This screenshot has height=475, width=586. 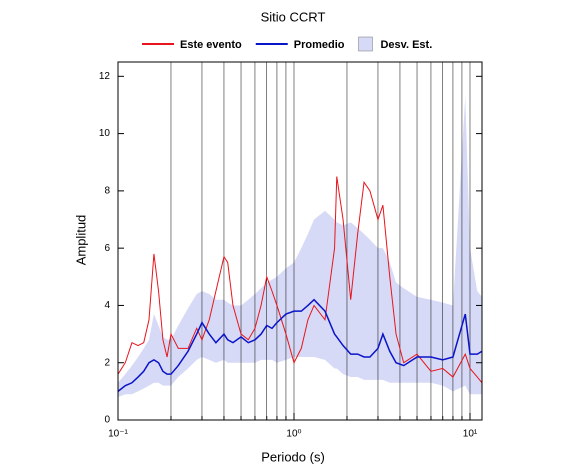 I want to click on y-tick-label: 4, so click(x=107, y=305).